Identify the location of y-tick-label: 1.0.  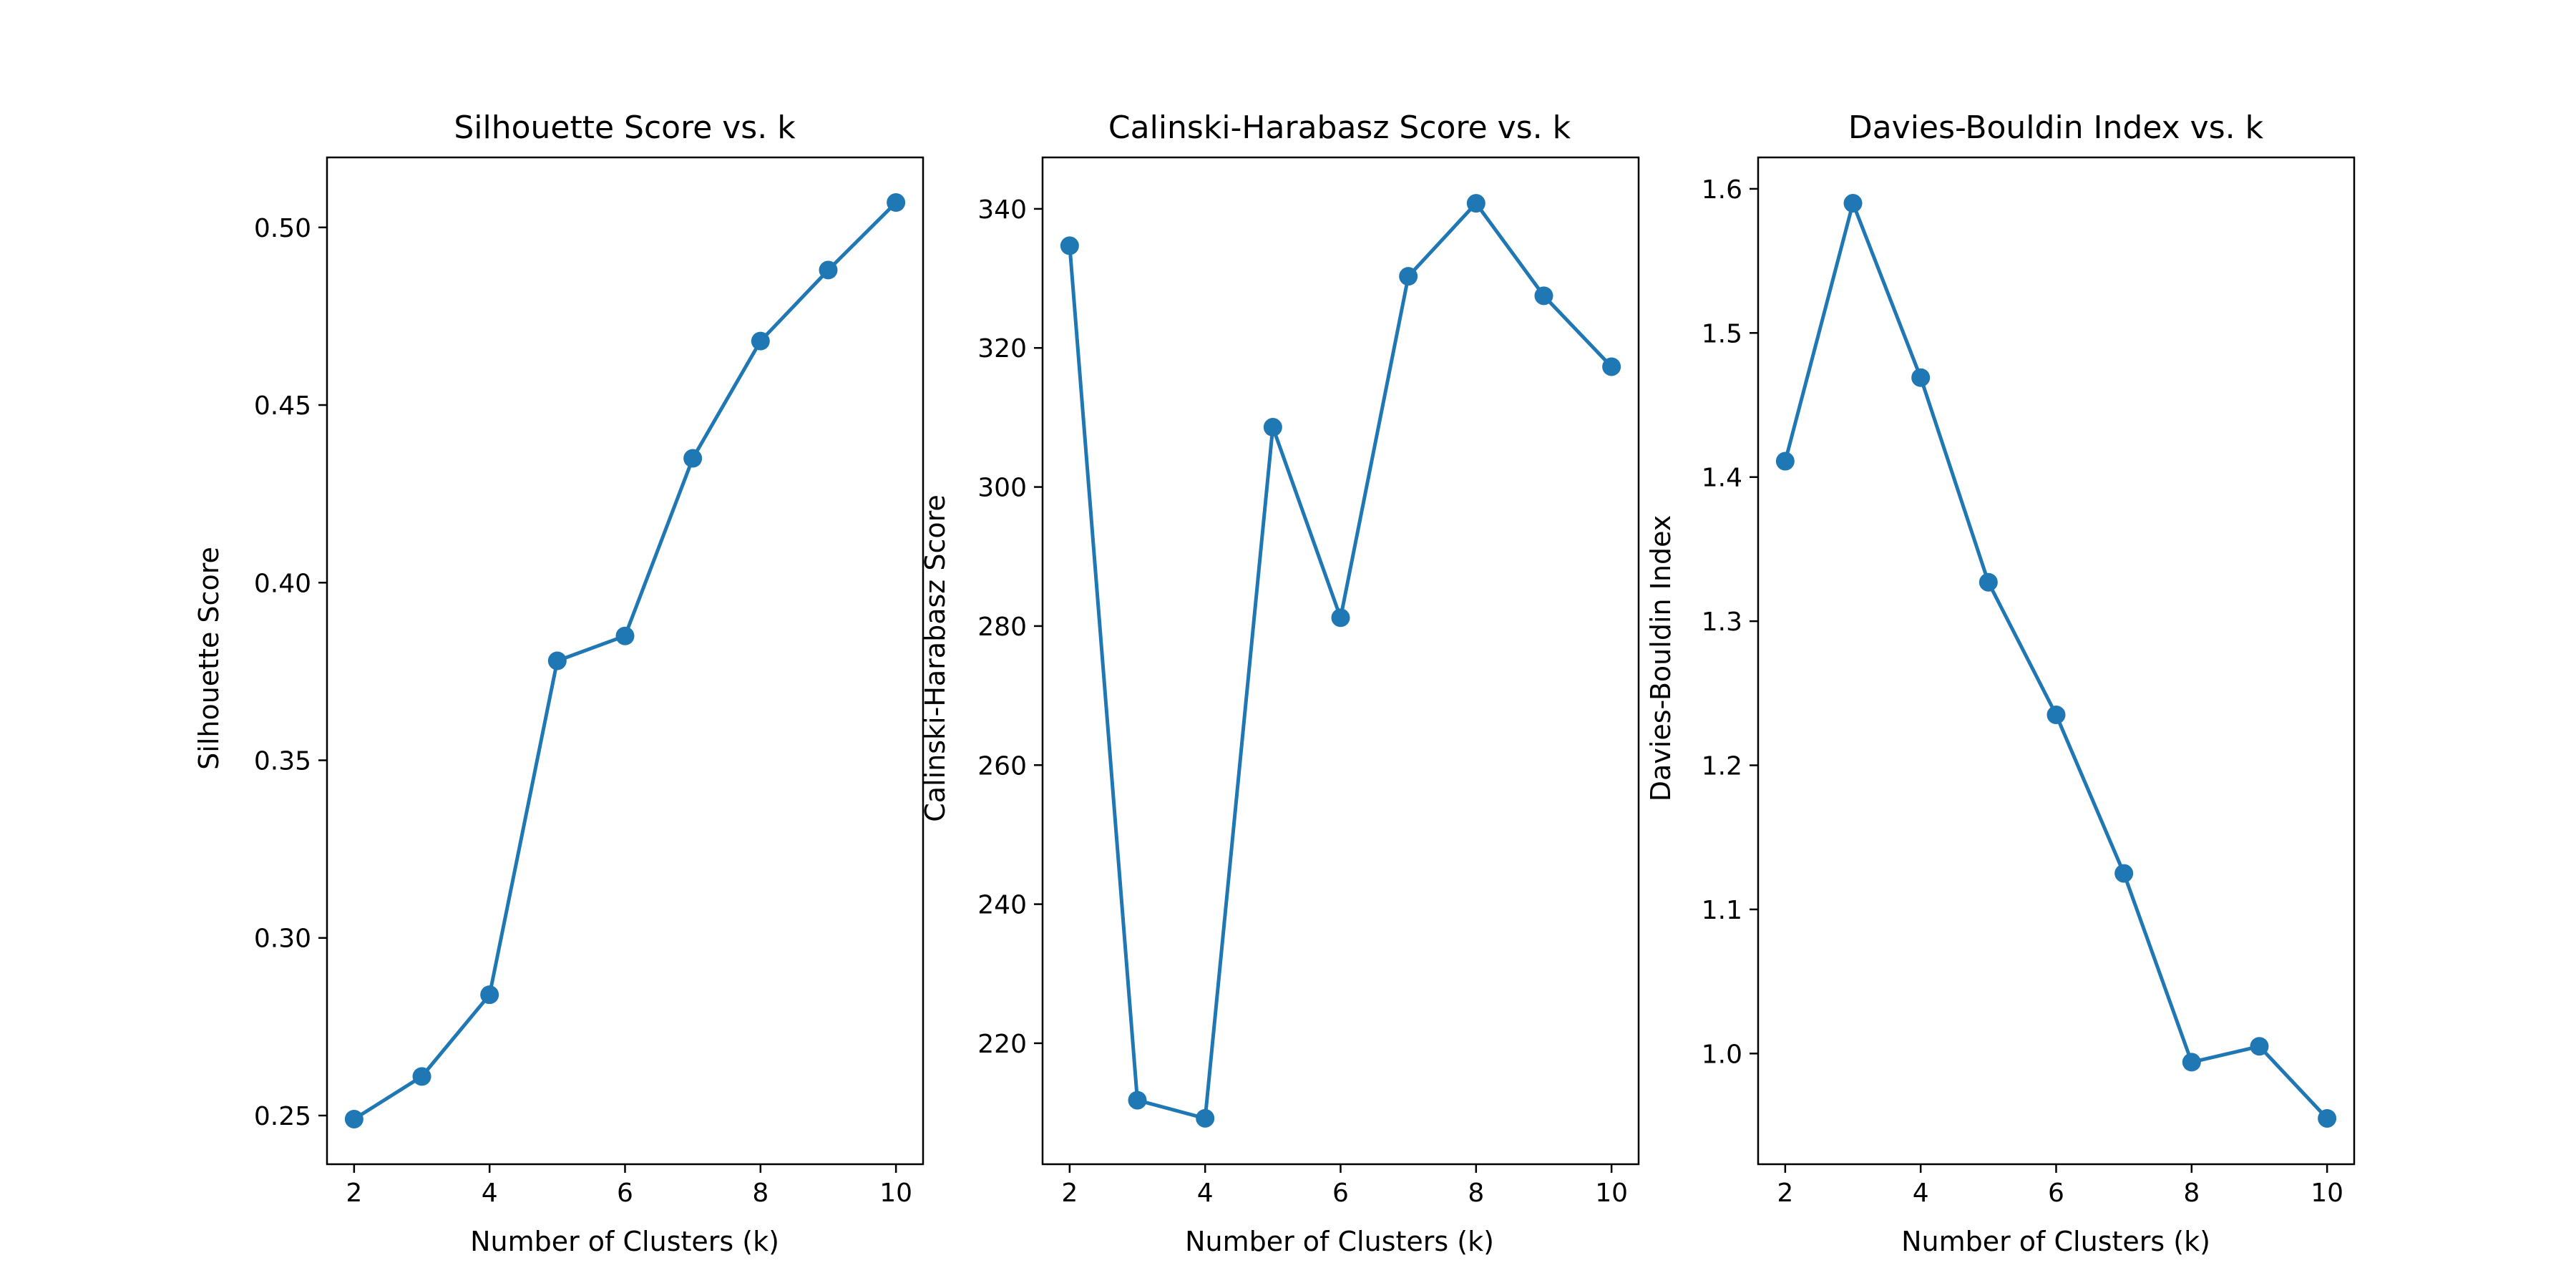
(1722, 1054).